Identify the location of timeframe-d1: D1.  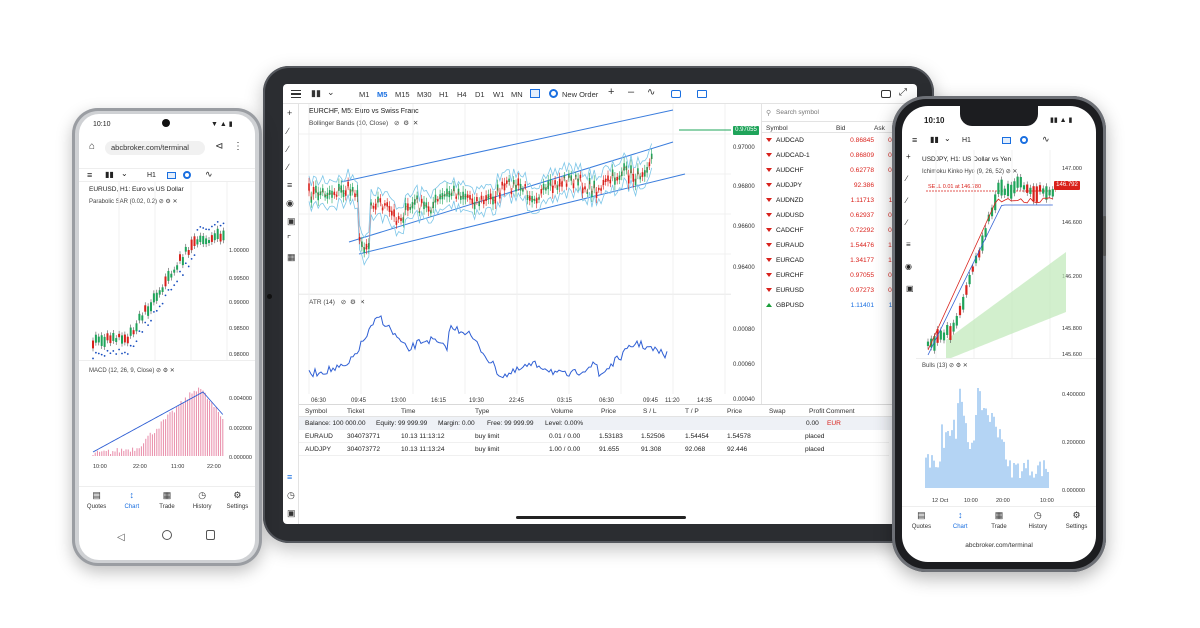
(480, 94).